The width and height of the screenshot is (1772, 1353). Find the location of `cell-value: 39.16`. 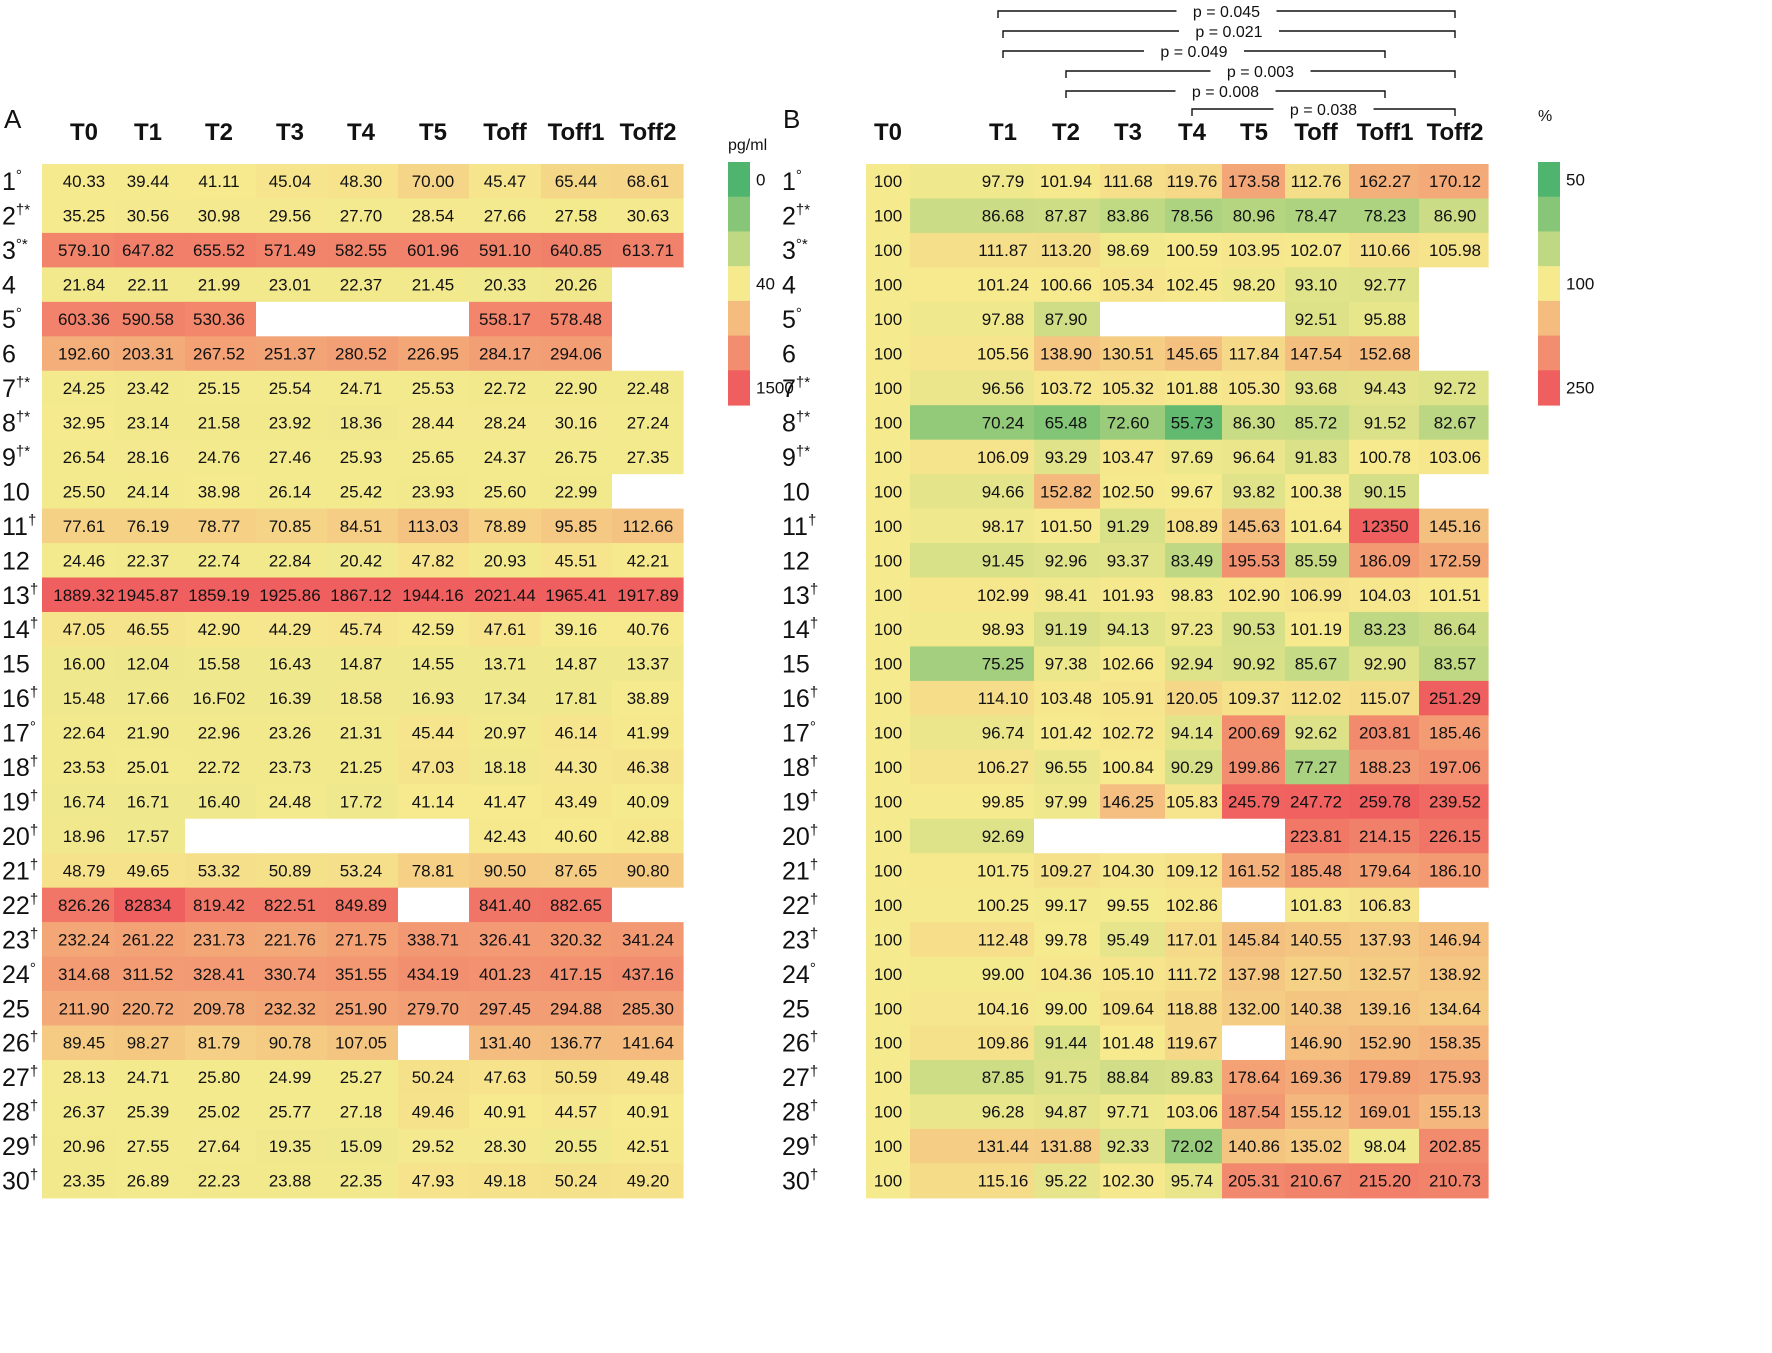

cell-value: 39.16 is located at coordinates (576, 629).